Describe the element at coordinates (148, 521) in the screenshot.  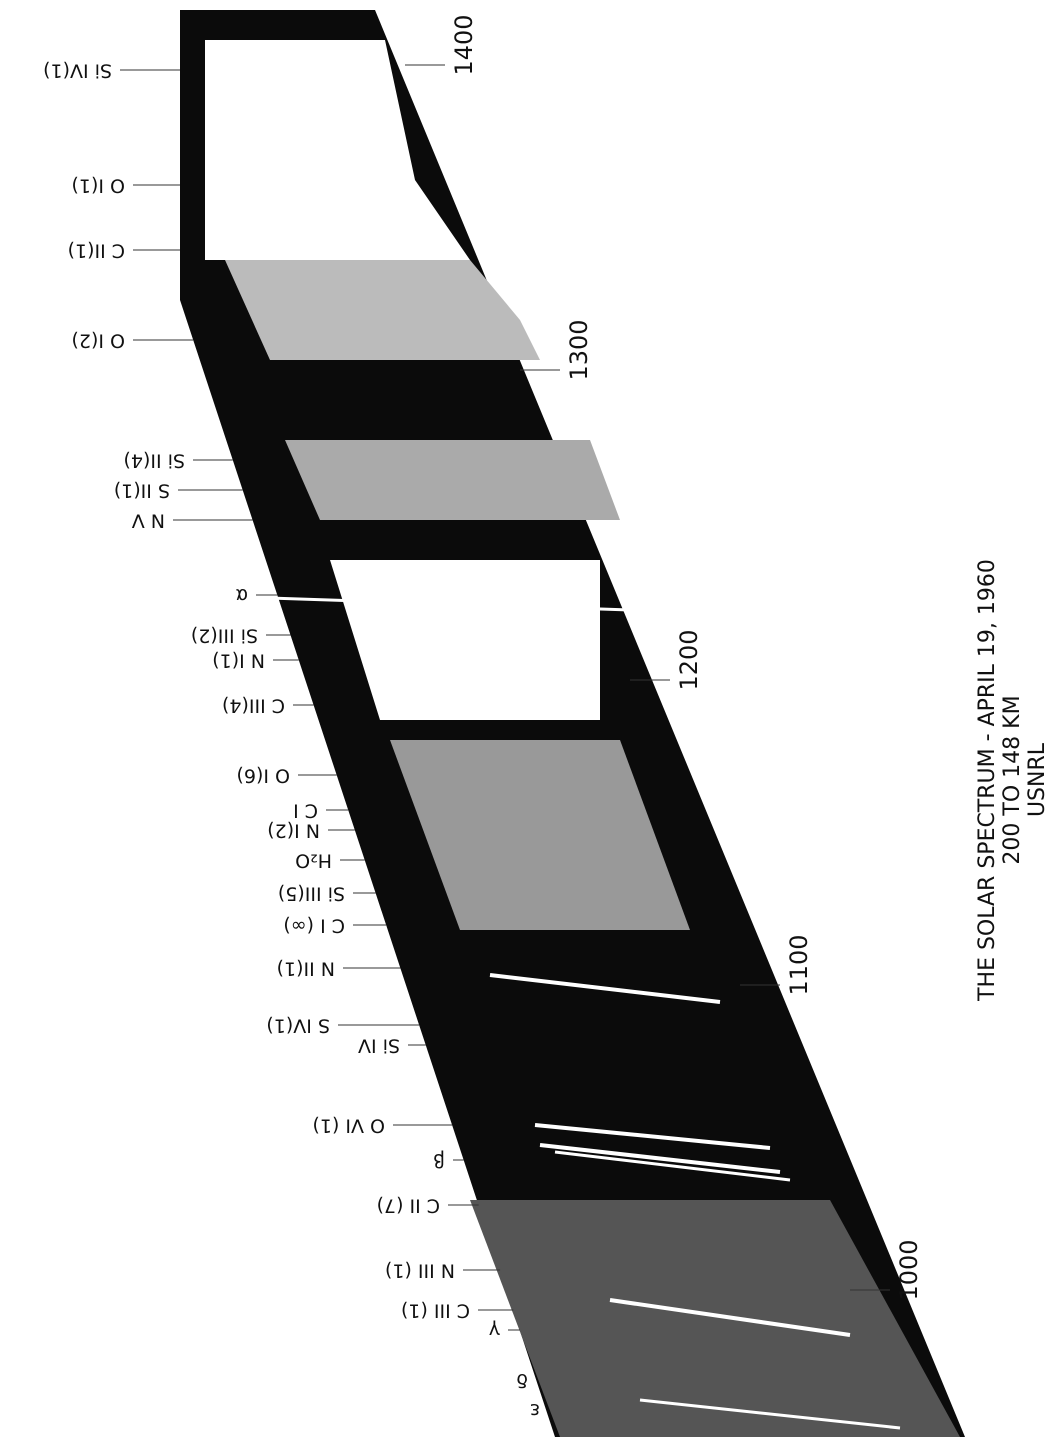
I see `line-label: N V` at that location.